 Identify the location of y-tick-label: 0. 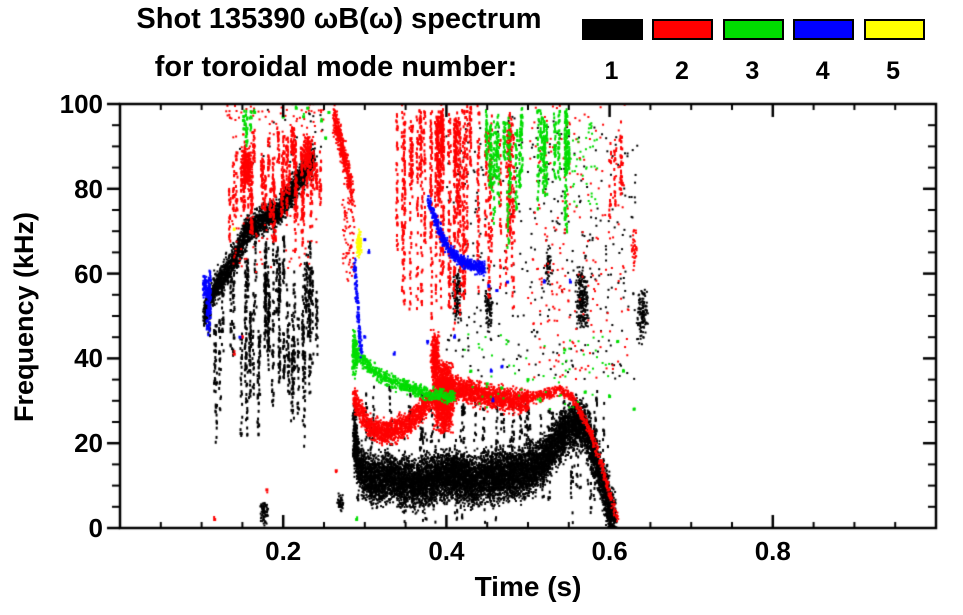
(95, 528).